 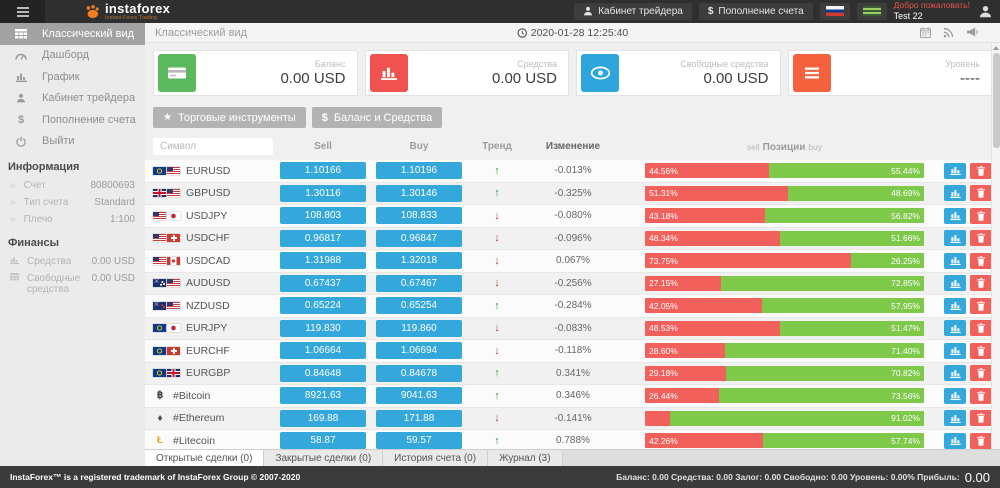 I want to click on buy-price-button: 9041.63, so click(x=419, y=396).